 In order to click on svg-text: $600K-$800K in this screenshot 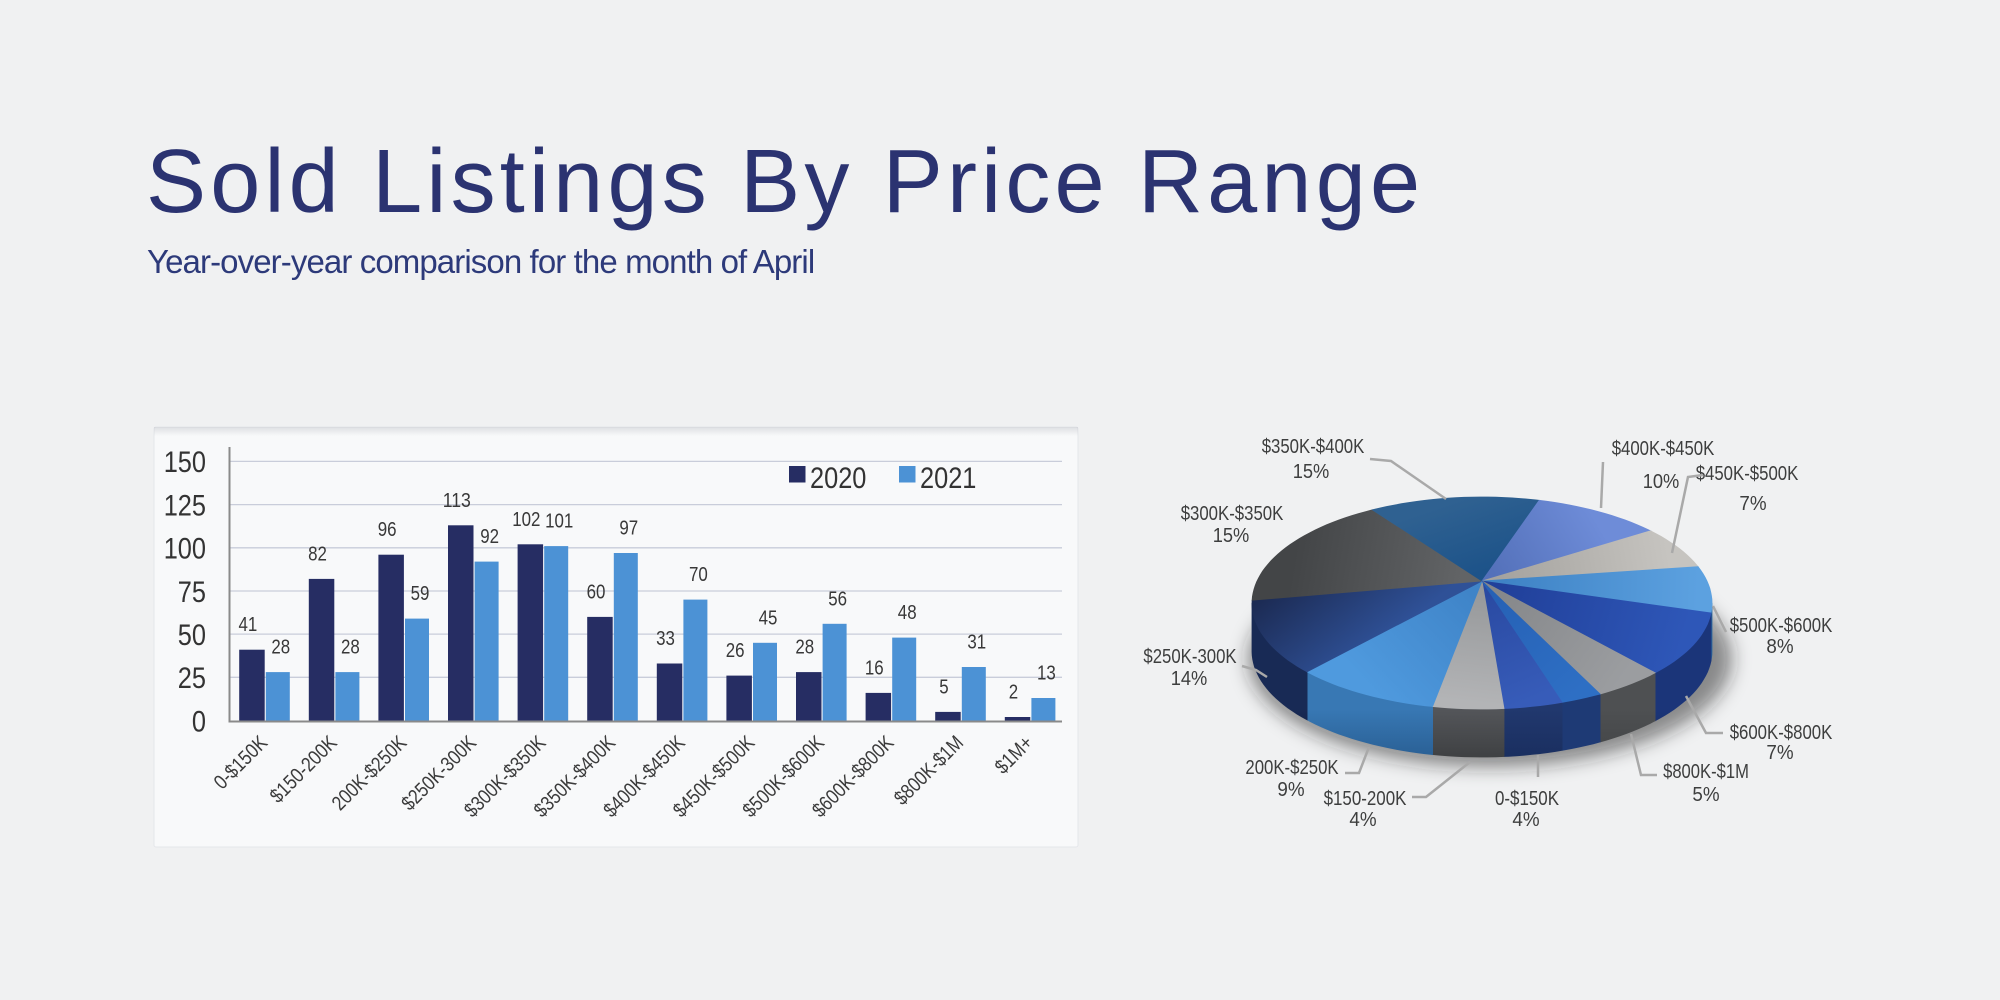, I will do `click(1781, 733)`.